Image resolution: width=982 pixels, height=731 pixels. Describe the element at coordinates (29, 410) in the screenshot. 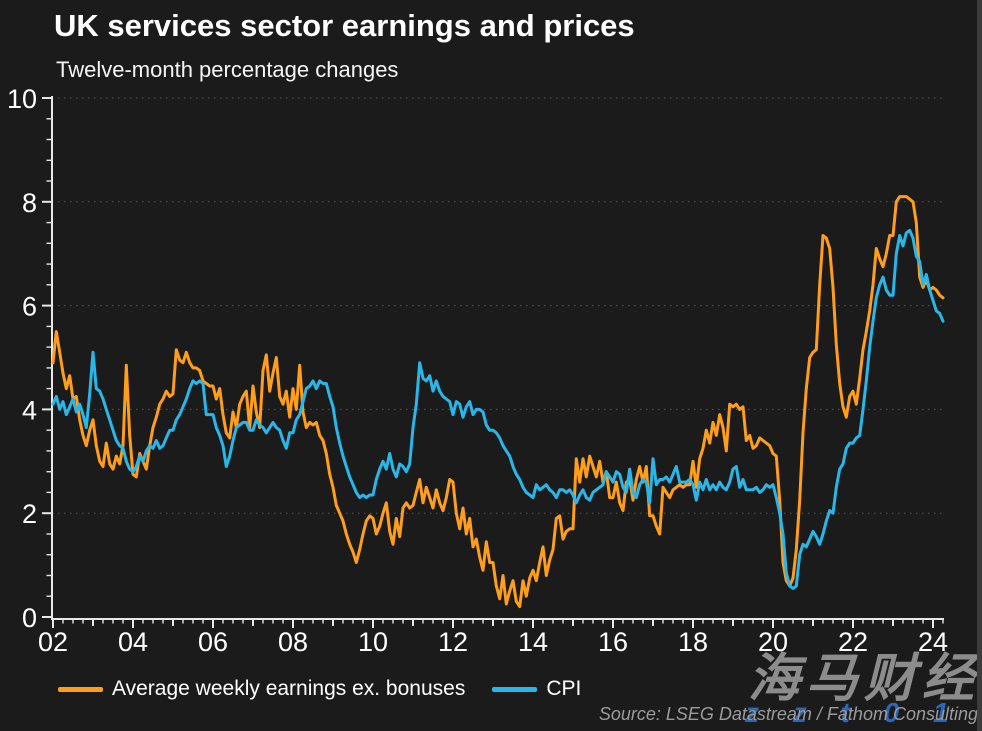

I see `y-tick-label: 4` at that location.